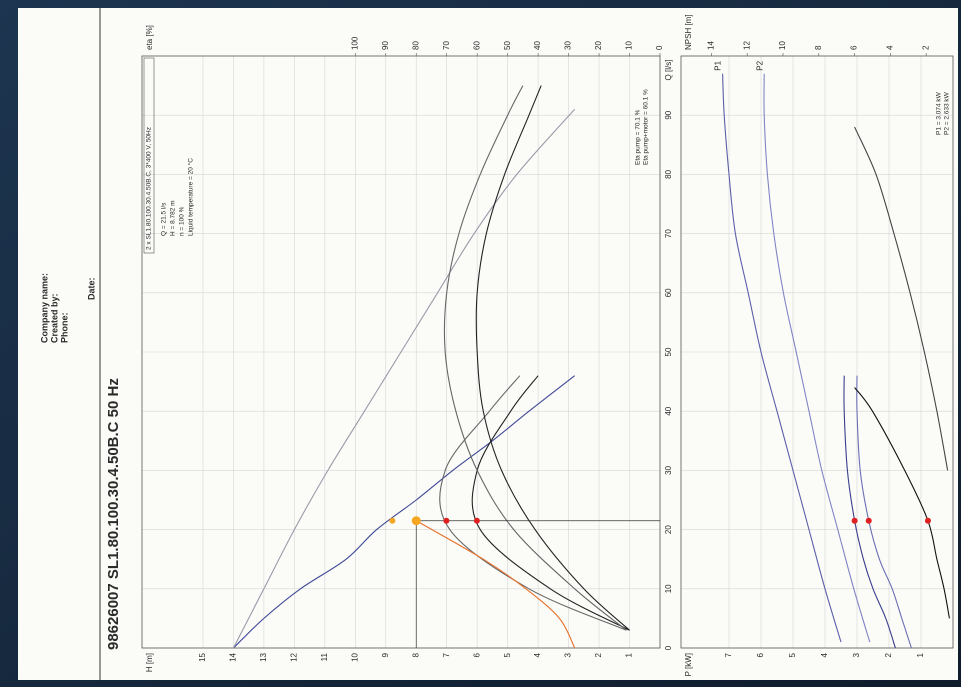  I want to click on y-tick-label: 13, so click(263, 656).